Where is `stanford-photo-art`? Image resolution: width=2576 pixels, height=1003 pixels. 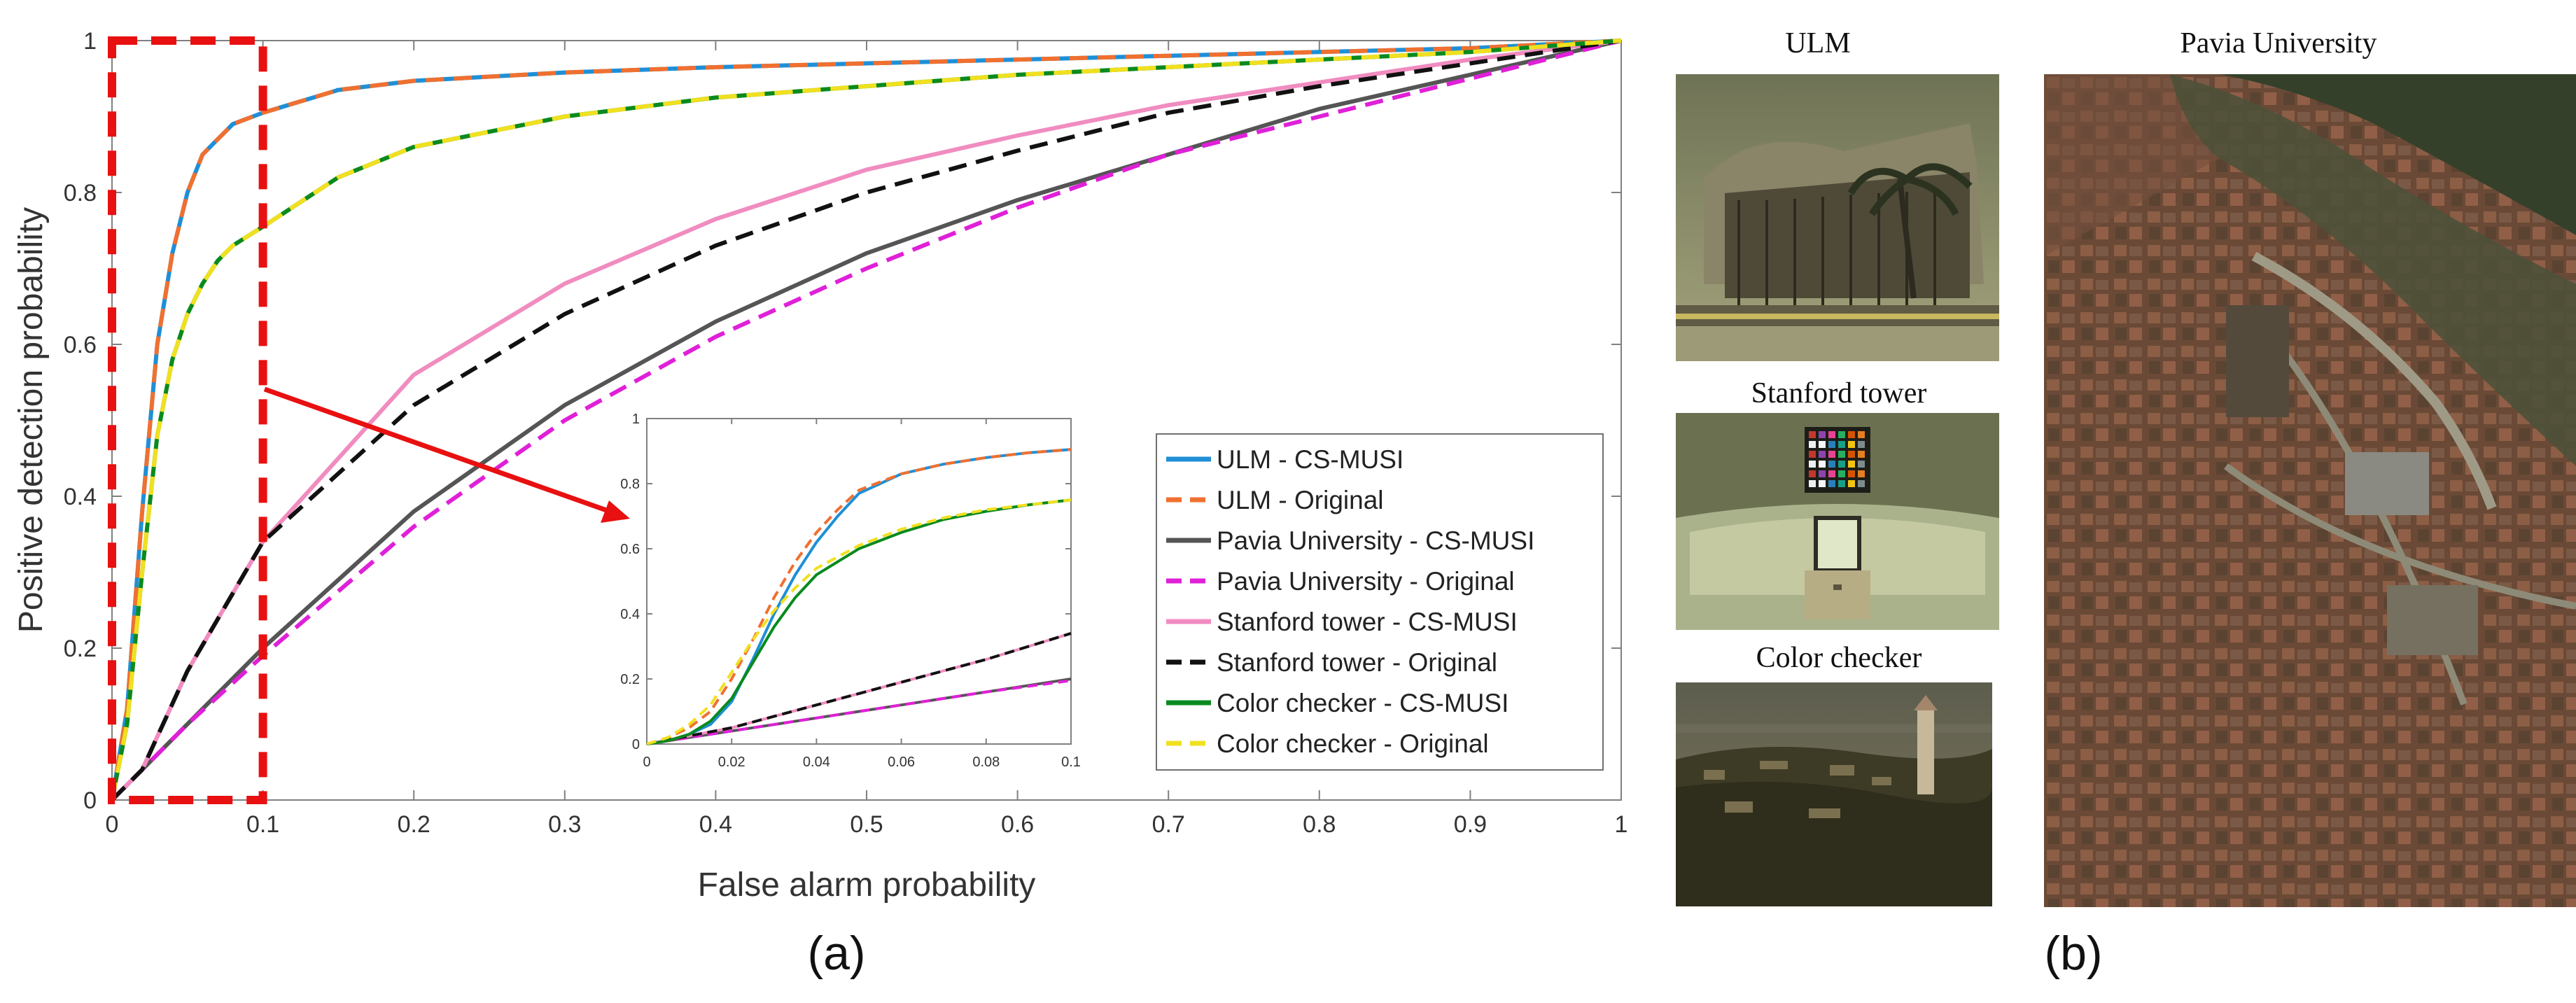 stanford-photo-art is located at coordinates (1837, 521).